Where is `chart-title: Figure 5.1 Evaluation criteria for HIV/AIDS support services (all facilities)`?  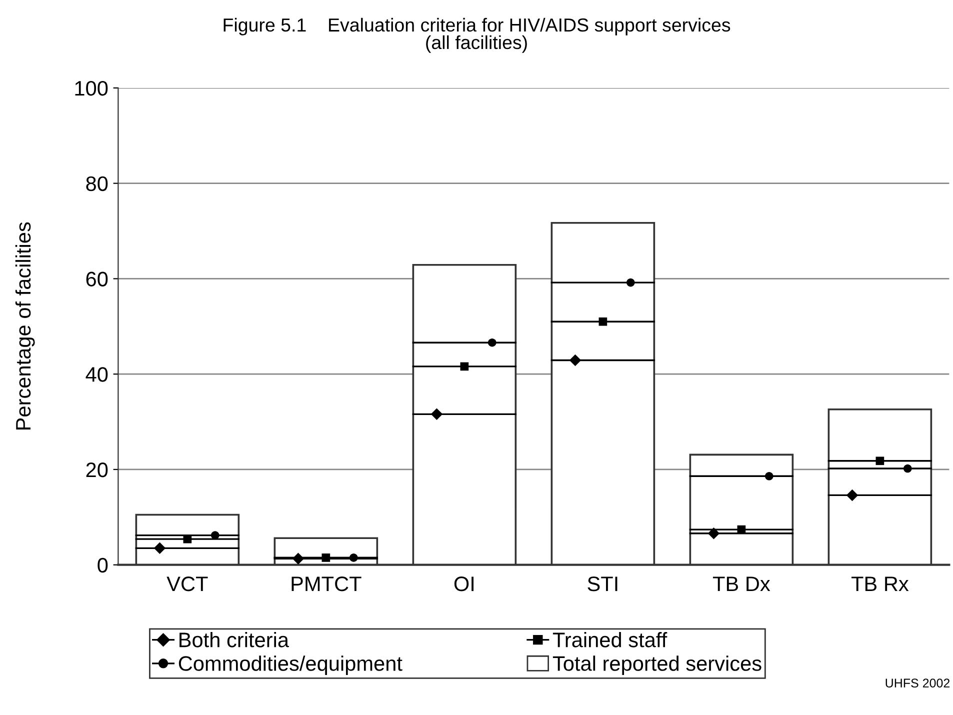
chart-title: Figure 5.1 Evaluation criteria for HIV/AIDS support services (all facilities) is located at coordinates (477, 35).